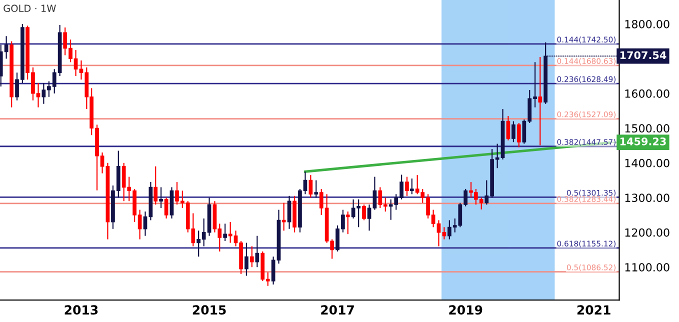 The width and height of the screenshot is (679, 322). What do you see at coordinates (209, 310) in the screenshot?
I see `x-tick-label: 2015` at bounding box center [209, 310].